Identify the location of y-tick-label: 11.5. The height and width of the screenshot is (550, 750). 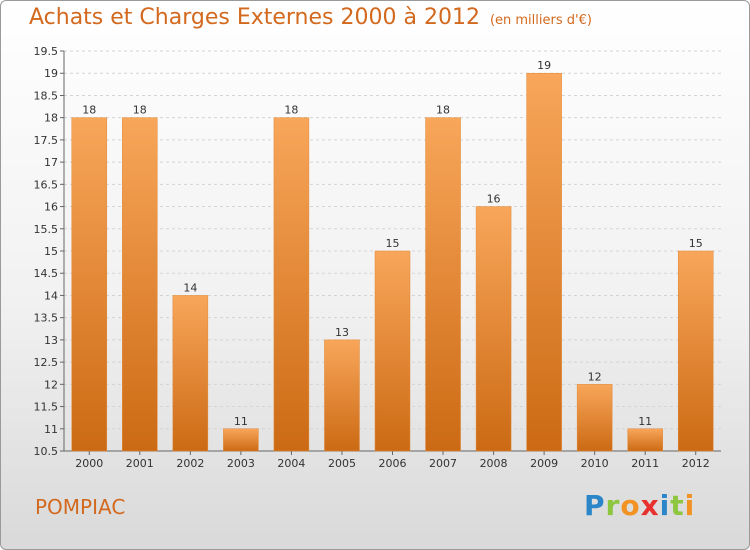
(46, 407).